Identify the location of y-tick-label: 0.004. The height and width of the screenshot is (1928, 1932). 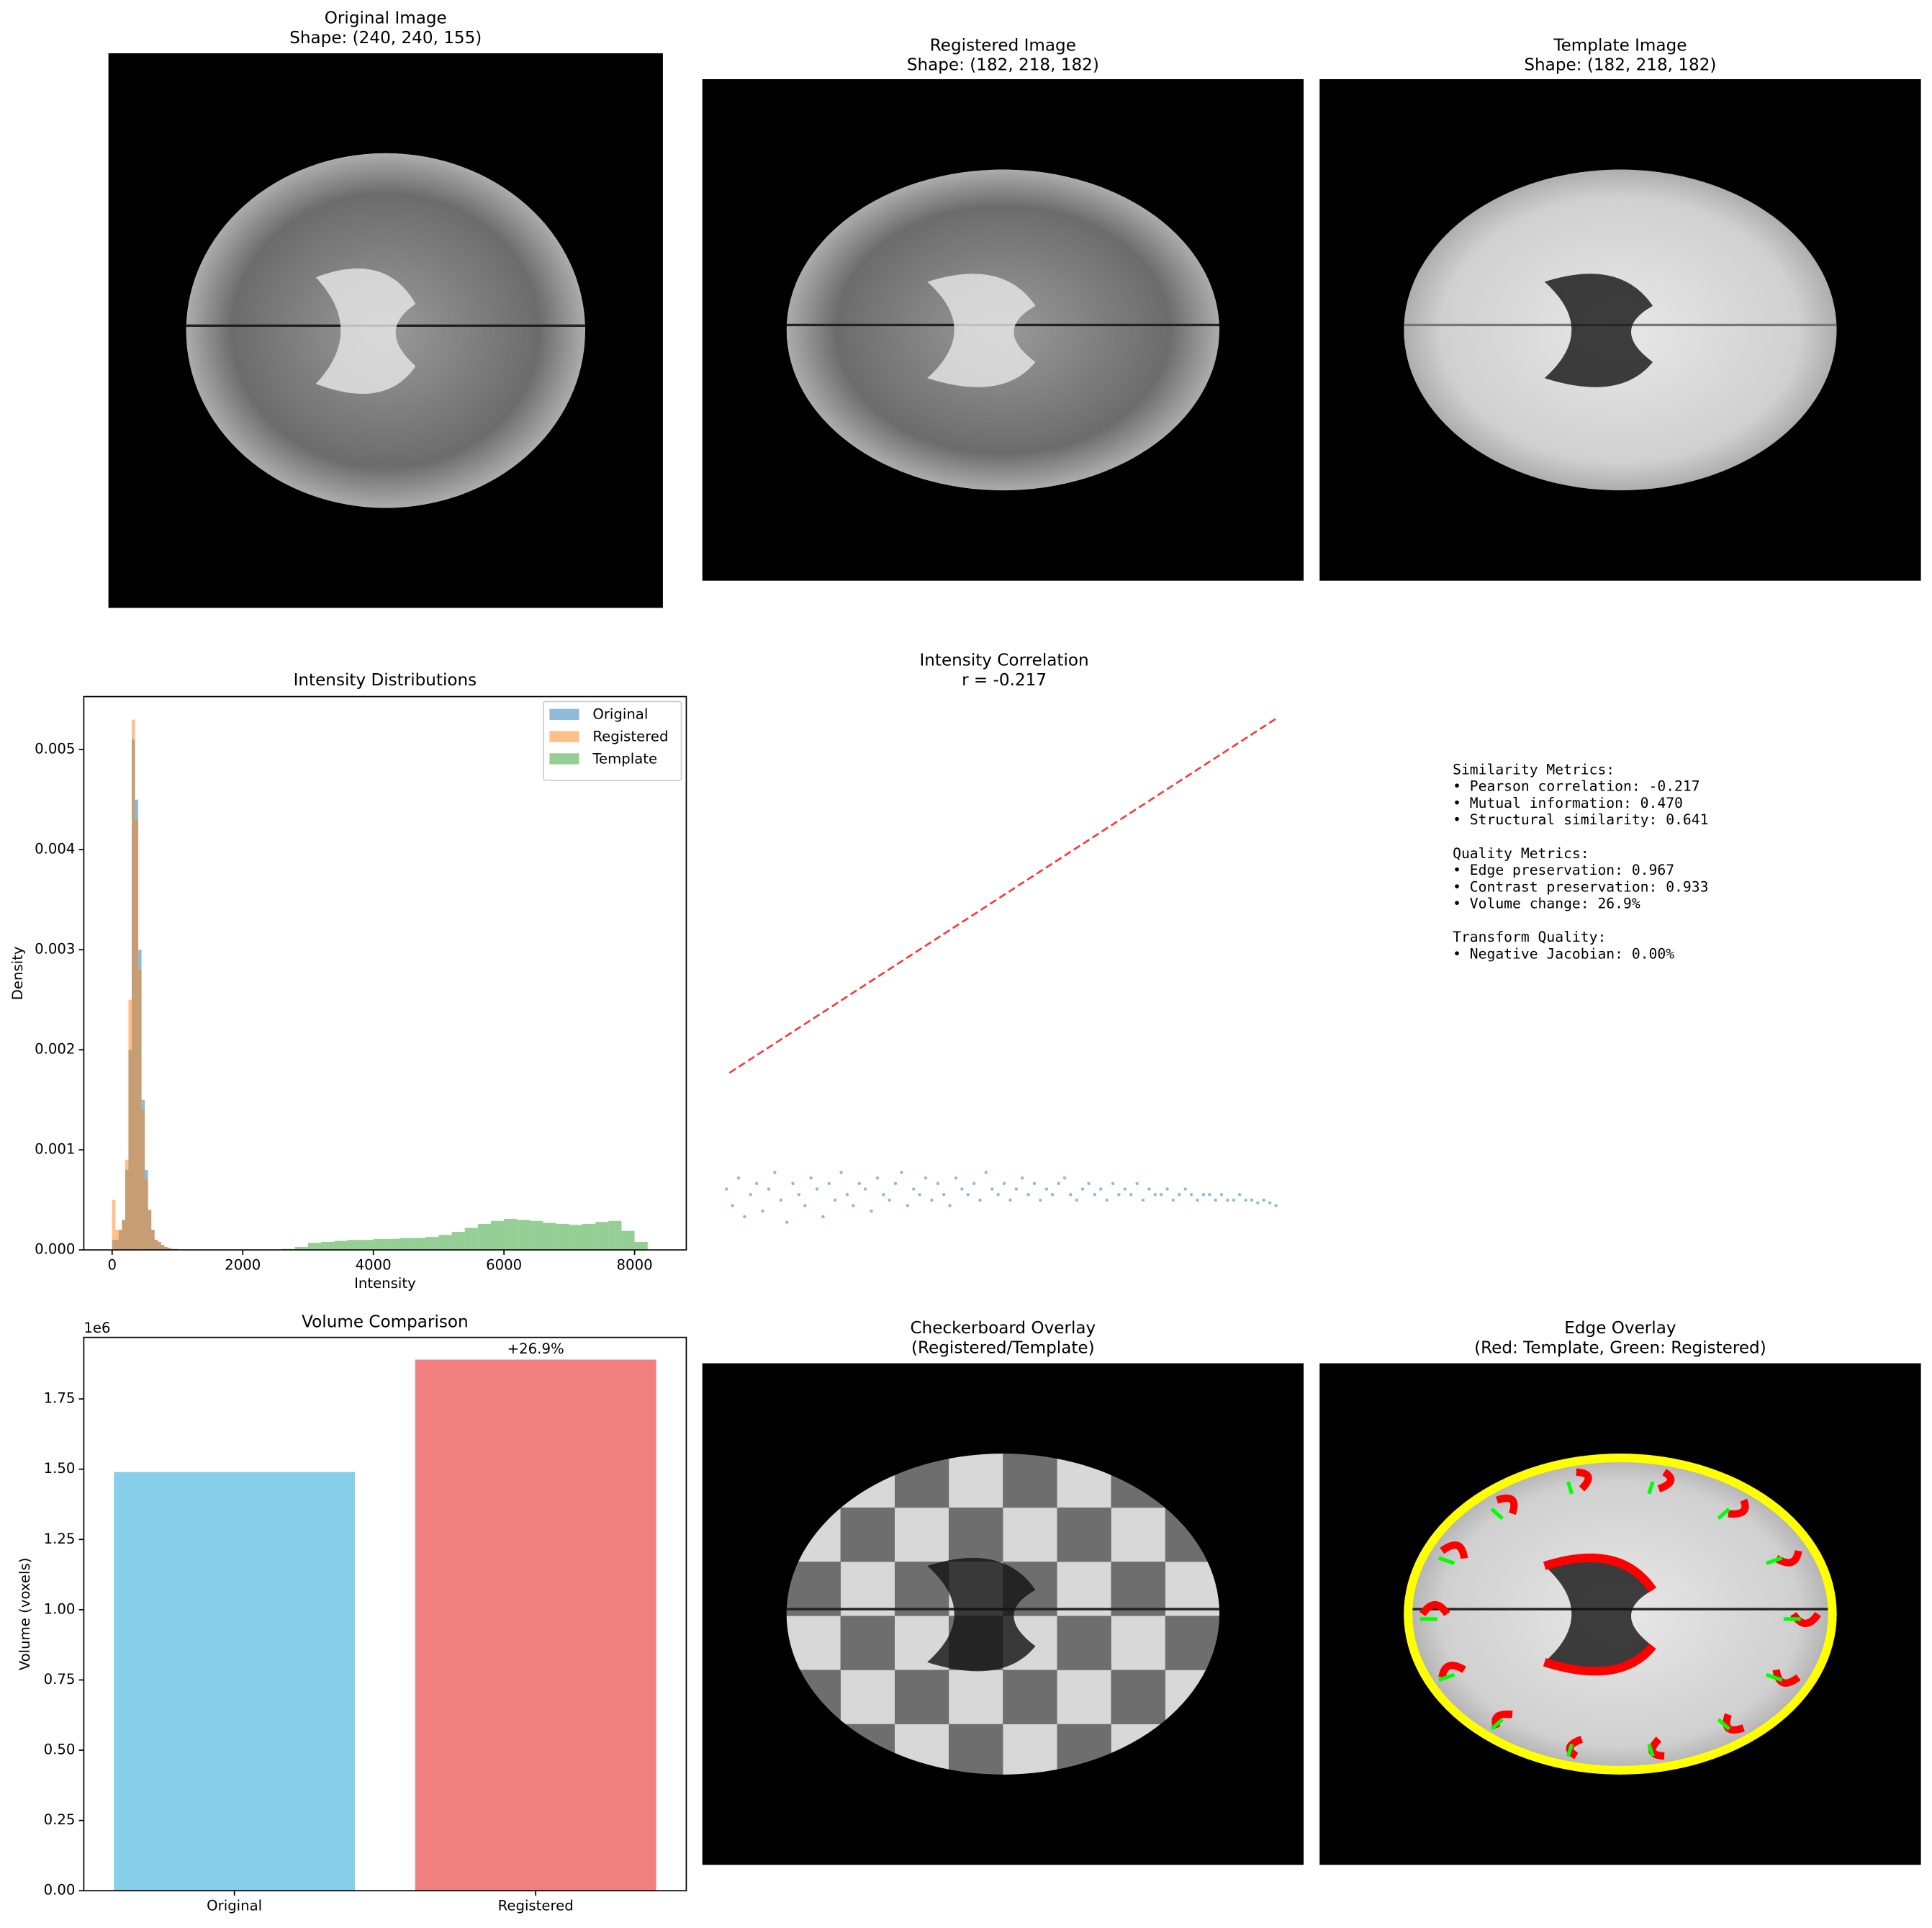
(55, 849).